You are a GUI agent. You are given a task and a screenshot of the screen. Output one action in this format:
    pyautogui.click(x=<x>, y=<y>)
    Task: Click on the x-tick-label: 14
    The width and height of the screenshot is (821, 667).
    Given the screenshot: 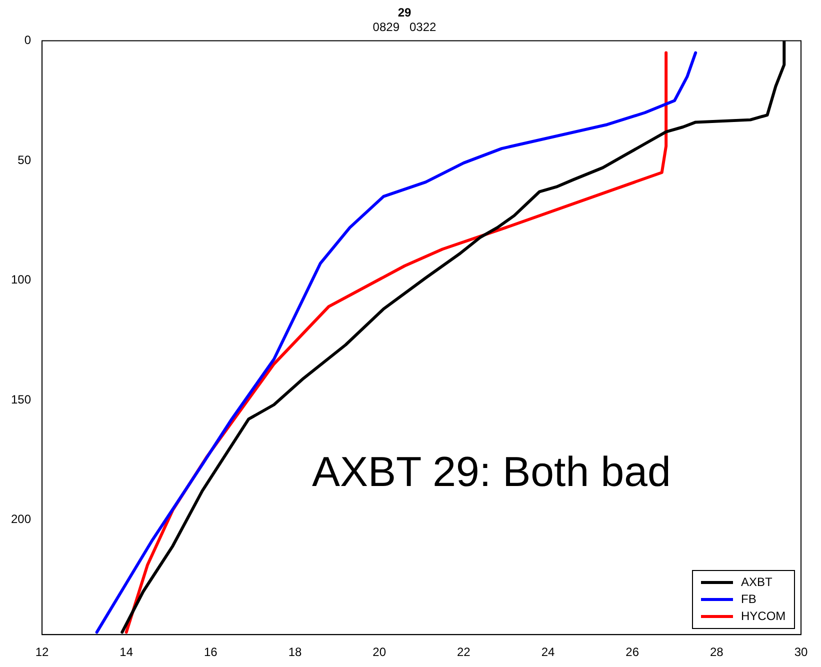 What is the action you would take?
    pyautogui.click(x=127, y=652)
    